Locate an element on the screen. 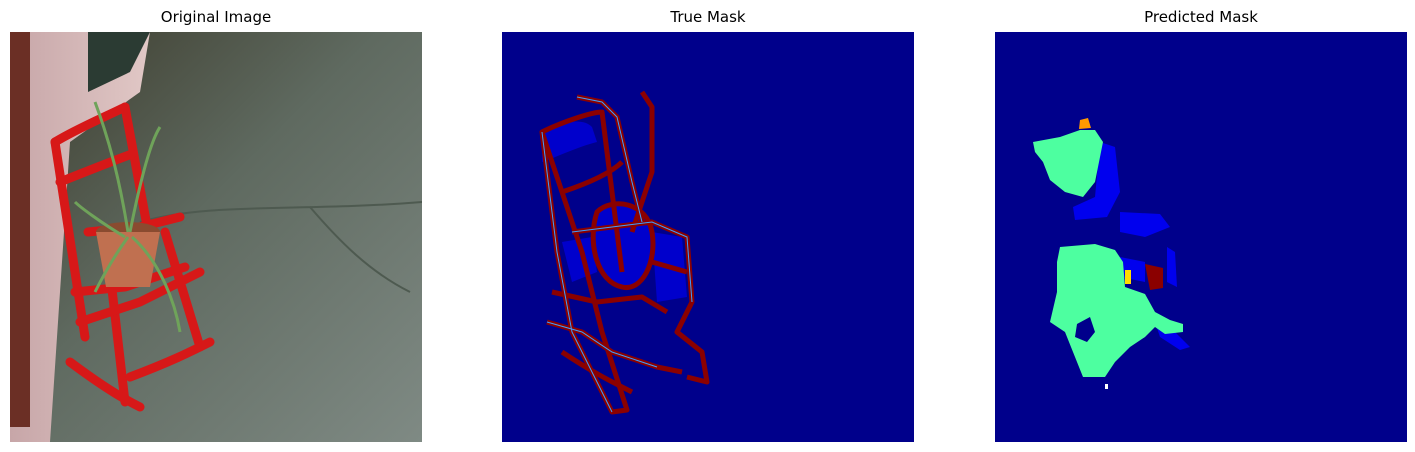  wall is located at coordinates (80, 237).